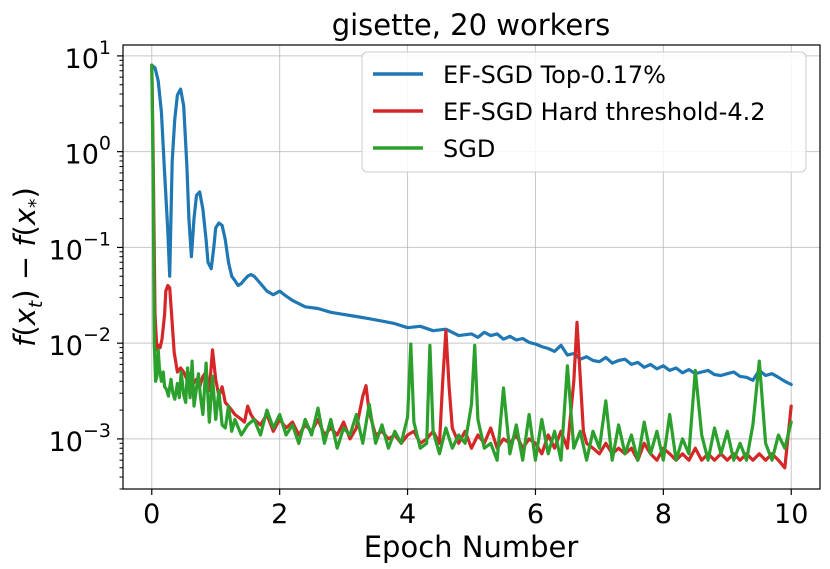 This screenshot has width=830, height=569. Describe the element at coordinates (25, 316) in the screenshot. I see `ylabel-x1: x` at that location.